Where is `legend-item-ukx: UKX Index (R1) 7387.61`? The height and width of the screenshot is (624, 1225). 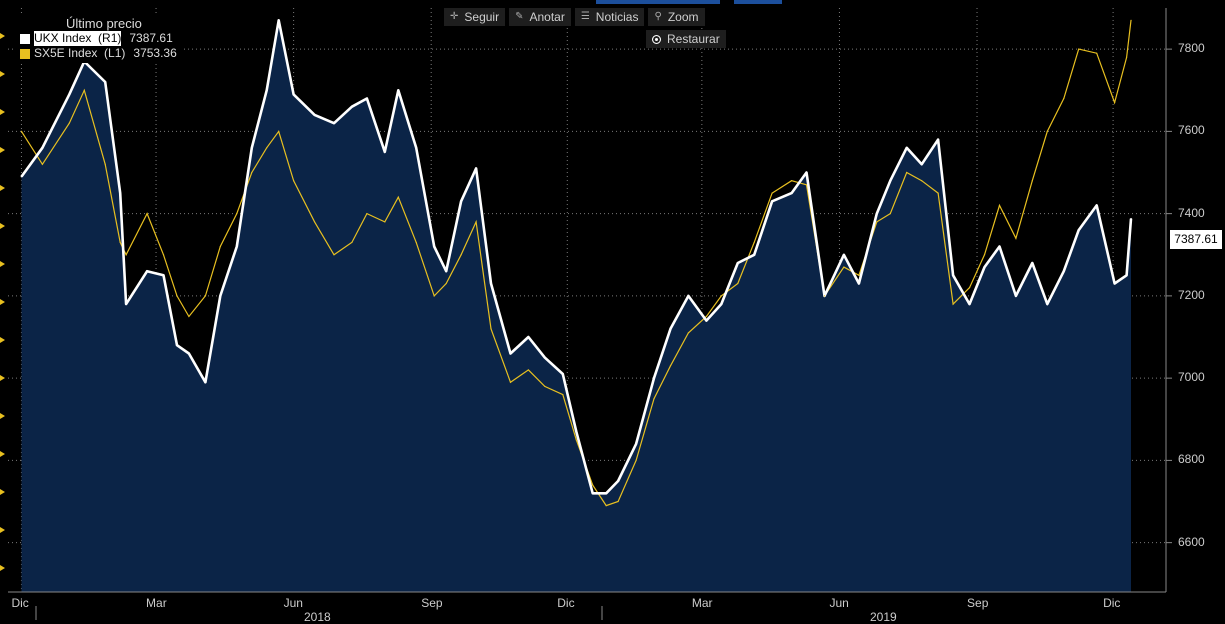 legend-item-ukx: UKX Index (R1) 7387.61 is located at coordinates (98, 38).